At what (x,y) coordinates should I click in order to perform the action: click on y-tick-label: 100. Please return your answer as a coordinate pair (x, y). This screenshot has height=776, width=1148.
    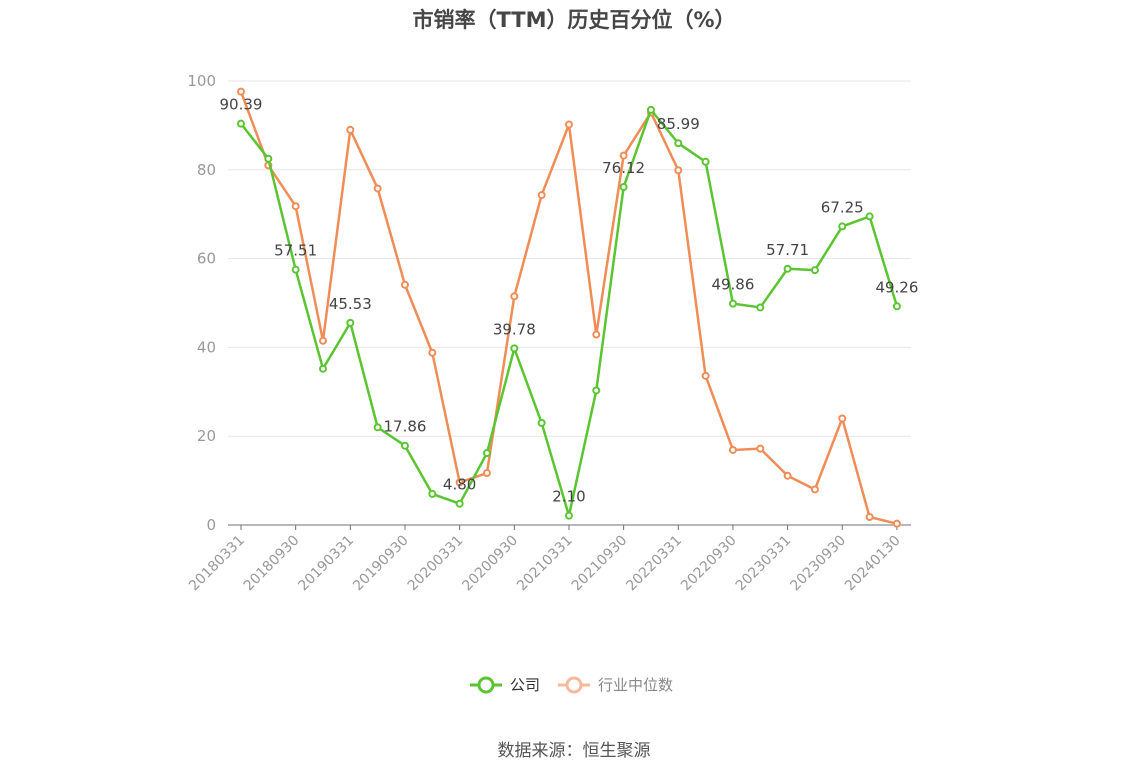
    Looking at the image, I should click on (201, 81).